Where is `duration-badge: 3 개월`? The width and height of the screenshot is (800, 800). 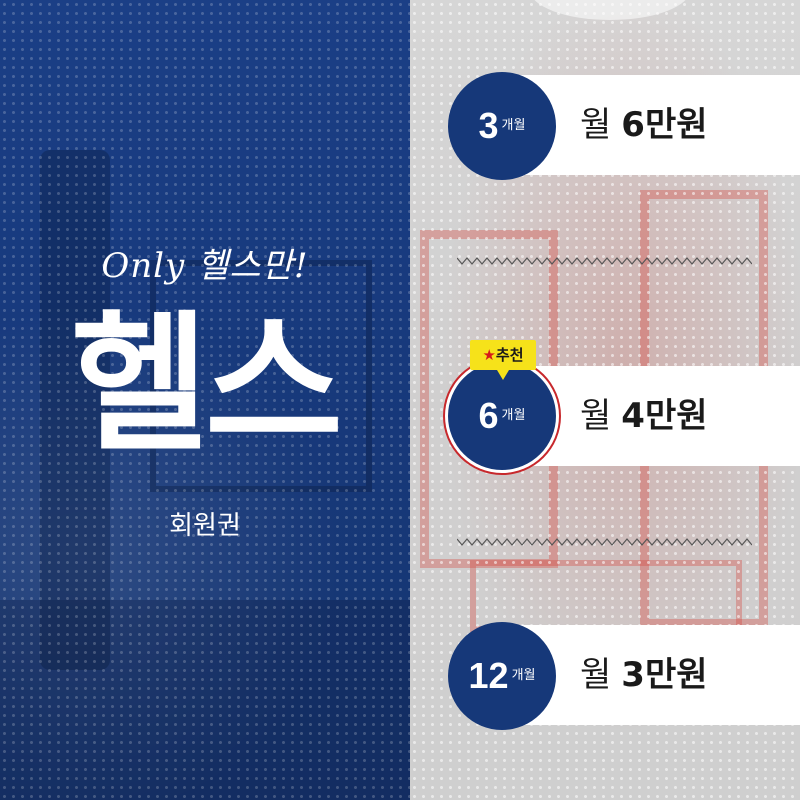
duration-badge: 3 개월 is located at coordinates (502, 126).